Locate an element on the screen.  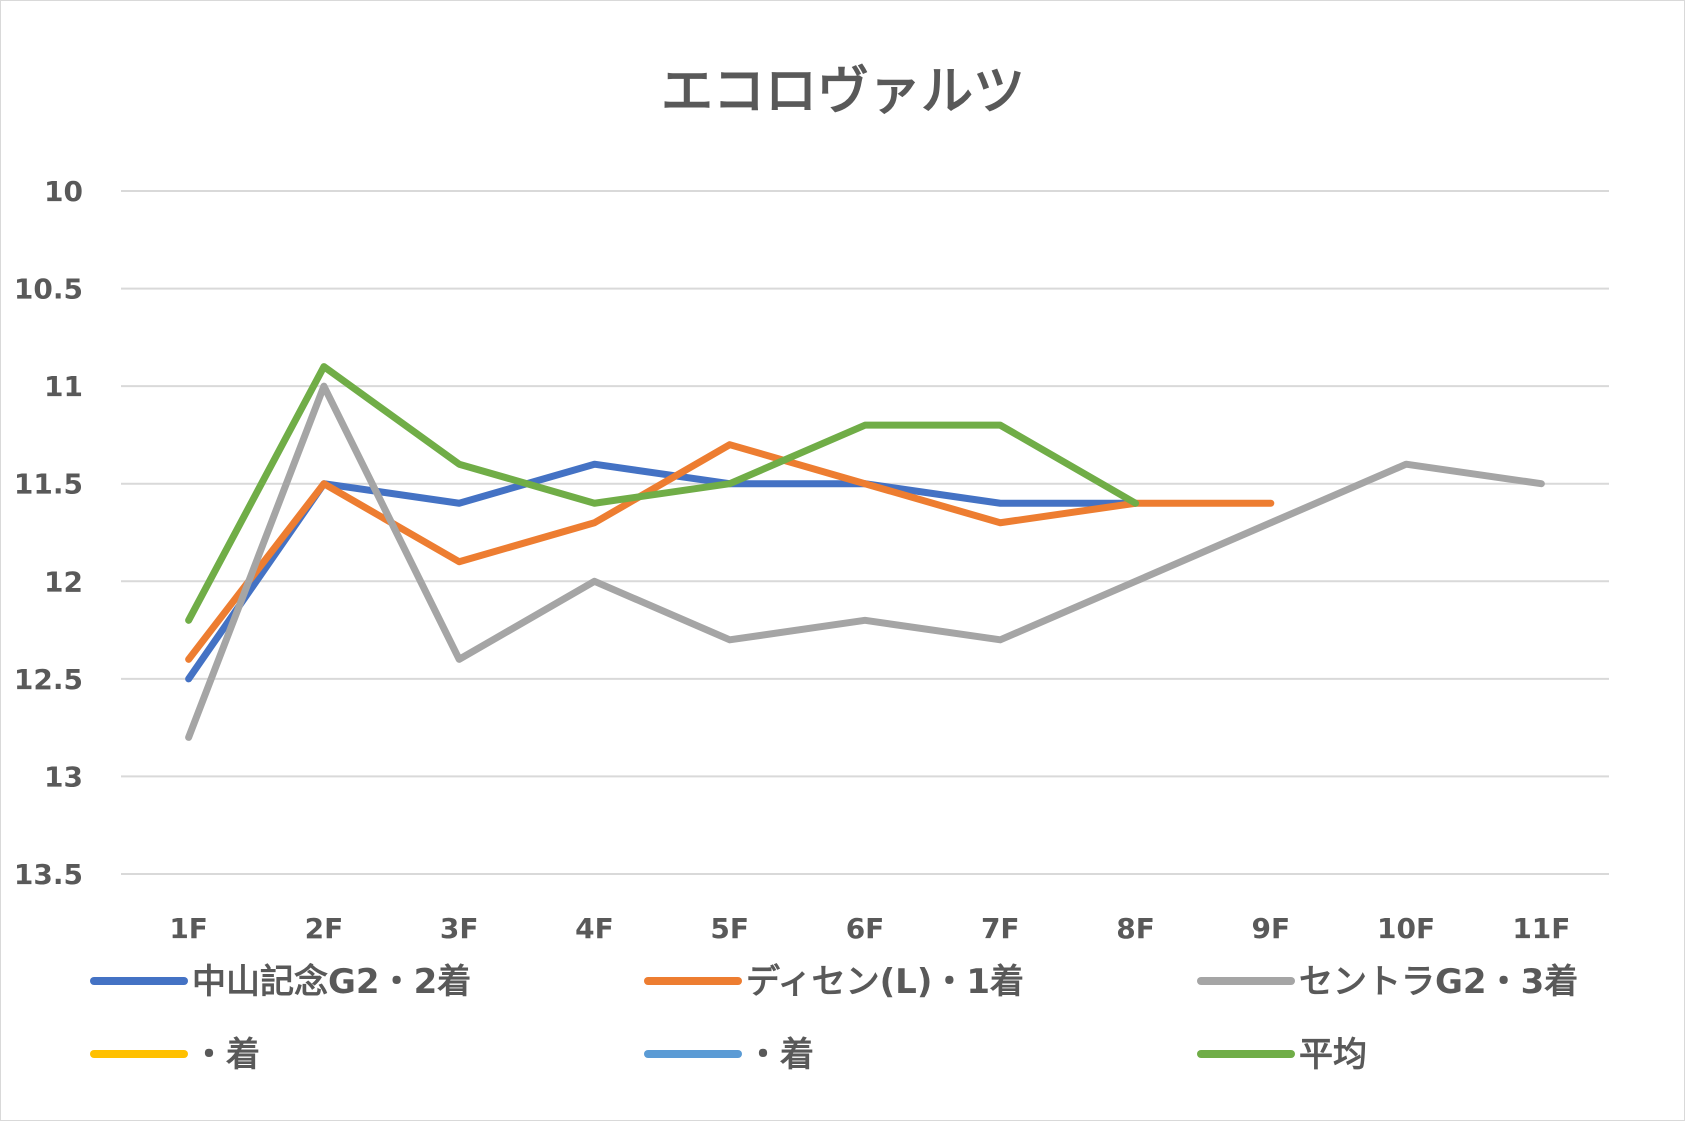
x-tick-label: 6F is located at coordinates (865, 928).